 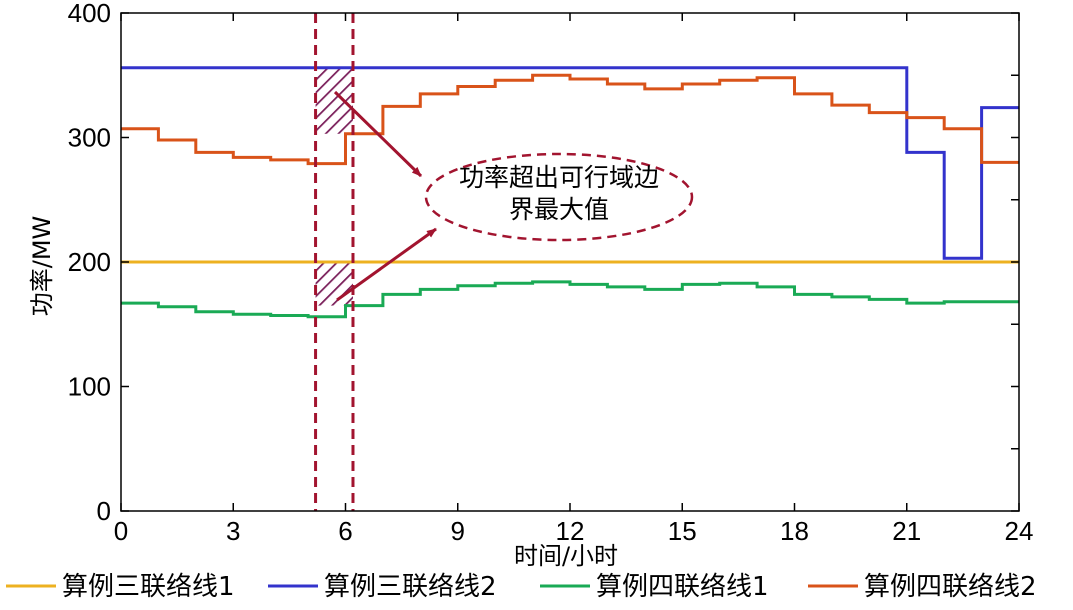 I want to click on callout-arrow-upper, so click(x=378, y=134).